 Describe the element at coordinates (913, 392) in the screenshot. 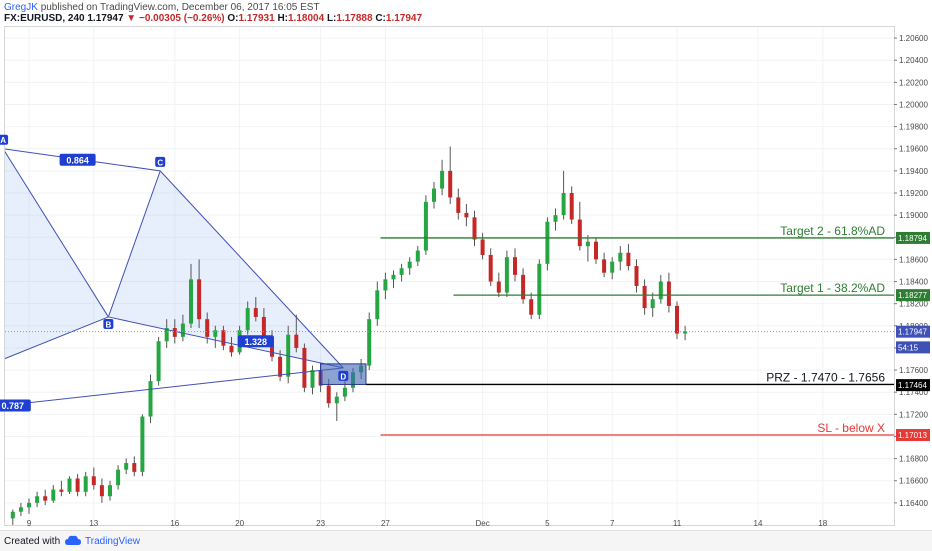

I see `y-tick-label: 1.17400` at that location.